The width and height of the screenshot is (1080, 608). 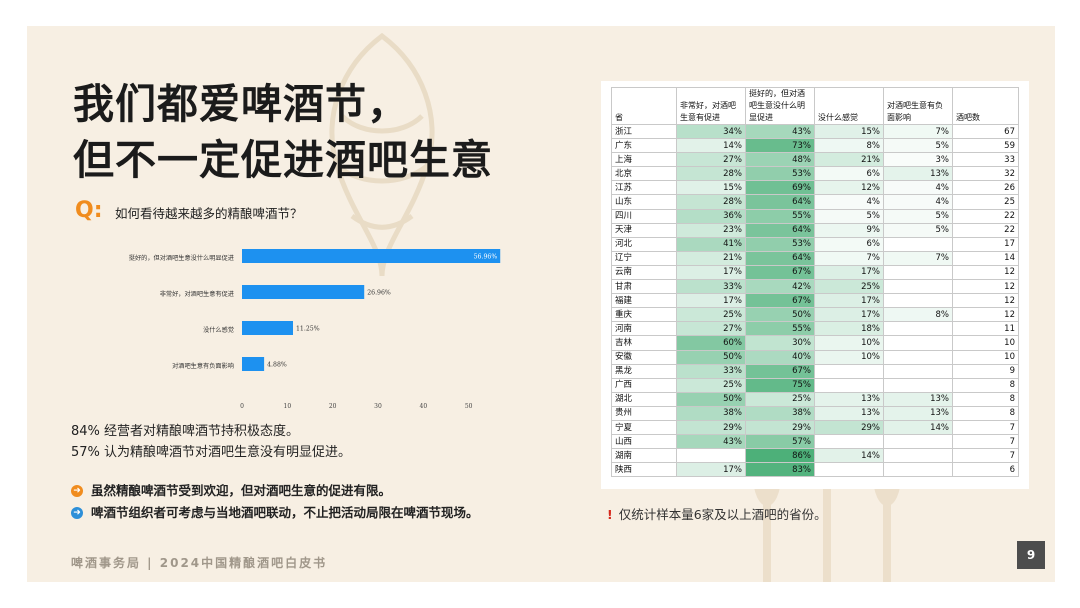 What do you see at coordinates (815, 131) in the screenshot?
I see `table-row: 浙江 34% 43% 15% 7% 67` at bounding box center [815, 131].